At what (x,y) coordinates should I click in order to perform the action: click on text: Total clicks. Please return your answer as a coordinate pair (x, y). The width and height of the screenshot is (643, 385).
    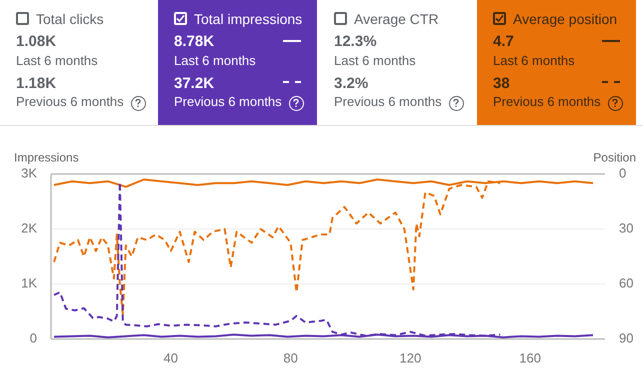
    Looking at the image, I should click on (70, 19).